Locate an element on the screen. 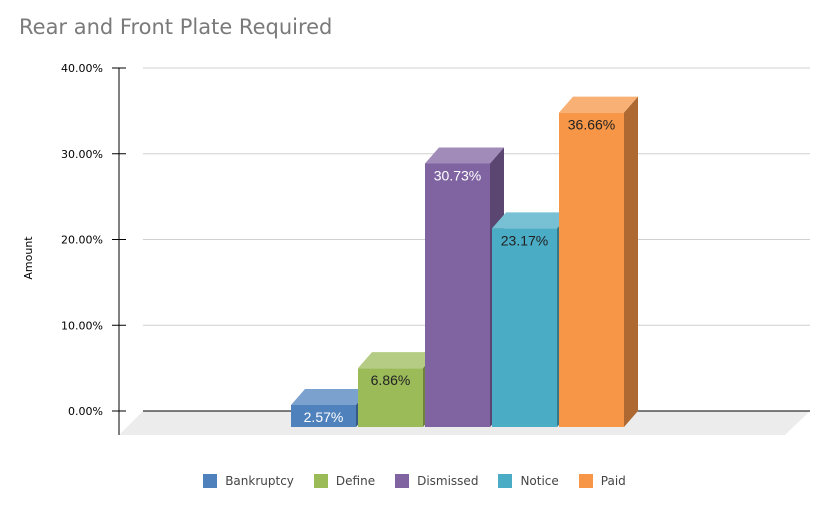 The image size is (829, 508). bar-dismissed-front is located at coordinates (457, 295).